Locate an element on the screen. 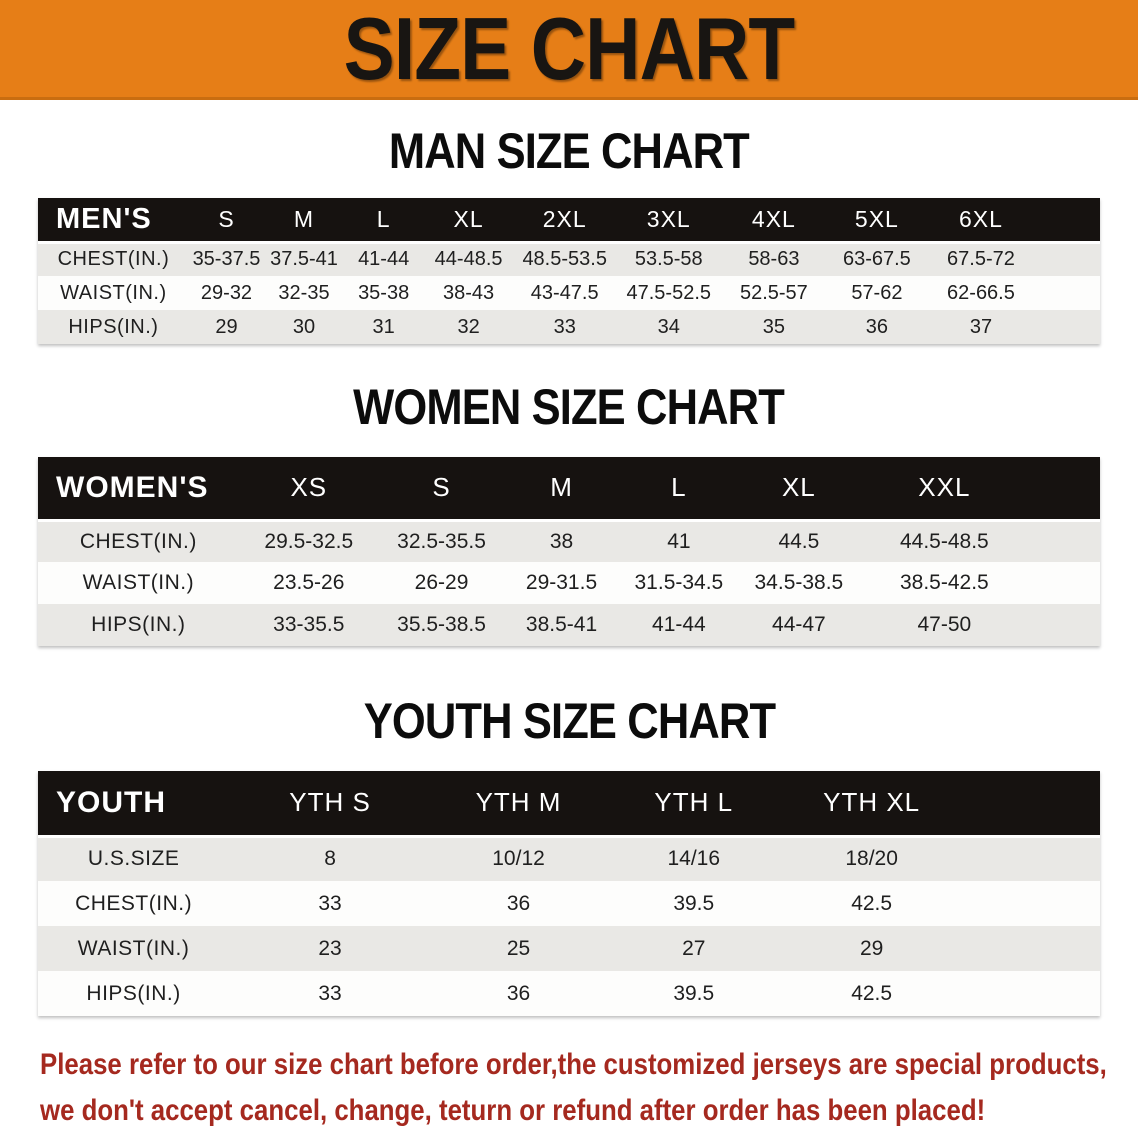 The image size is (1138, 1134). size-value: 38.5-42.5 is located at coordinates (944, 583).